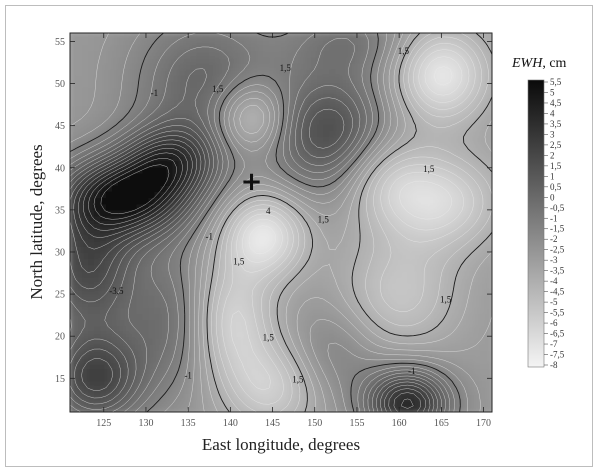  What do you see at coordinates (36, 221) in the screenshot?
I see `y-axis-title: North latitude, degrees` at bounding box center [36, 221].